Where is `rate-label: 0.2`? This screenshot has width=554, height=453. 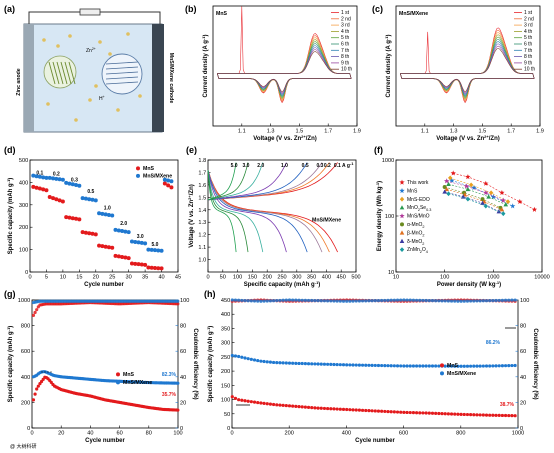 rate-label: 0.2 is located at coordinates (327, 166).